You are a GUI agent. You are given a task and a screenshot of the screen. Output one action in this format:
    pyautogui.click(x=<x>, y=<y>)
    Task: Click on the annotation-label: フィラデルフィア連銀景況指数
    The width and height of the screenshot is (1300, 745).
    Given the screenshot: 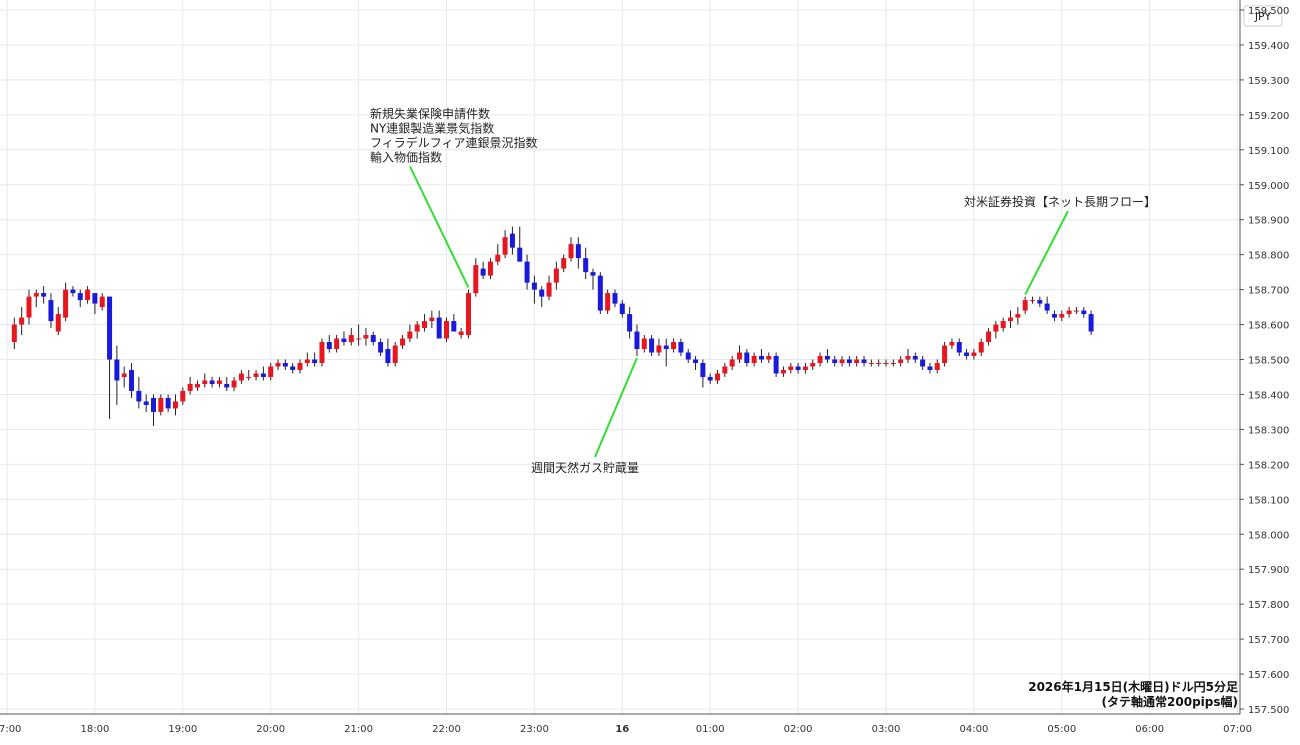 What is the action you would take?
    pyautogui.click(x=454, y=142)
    